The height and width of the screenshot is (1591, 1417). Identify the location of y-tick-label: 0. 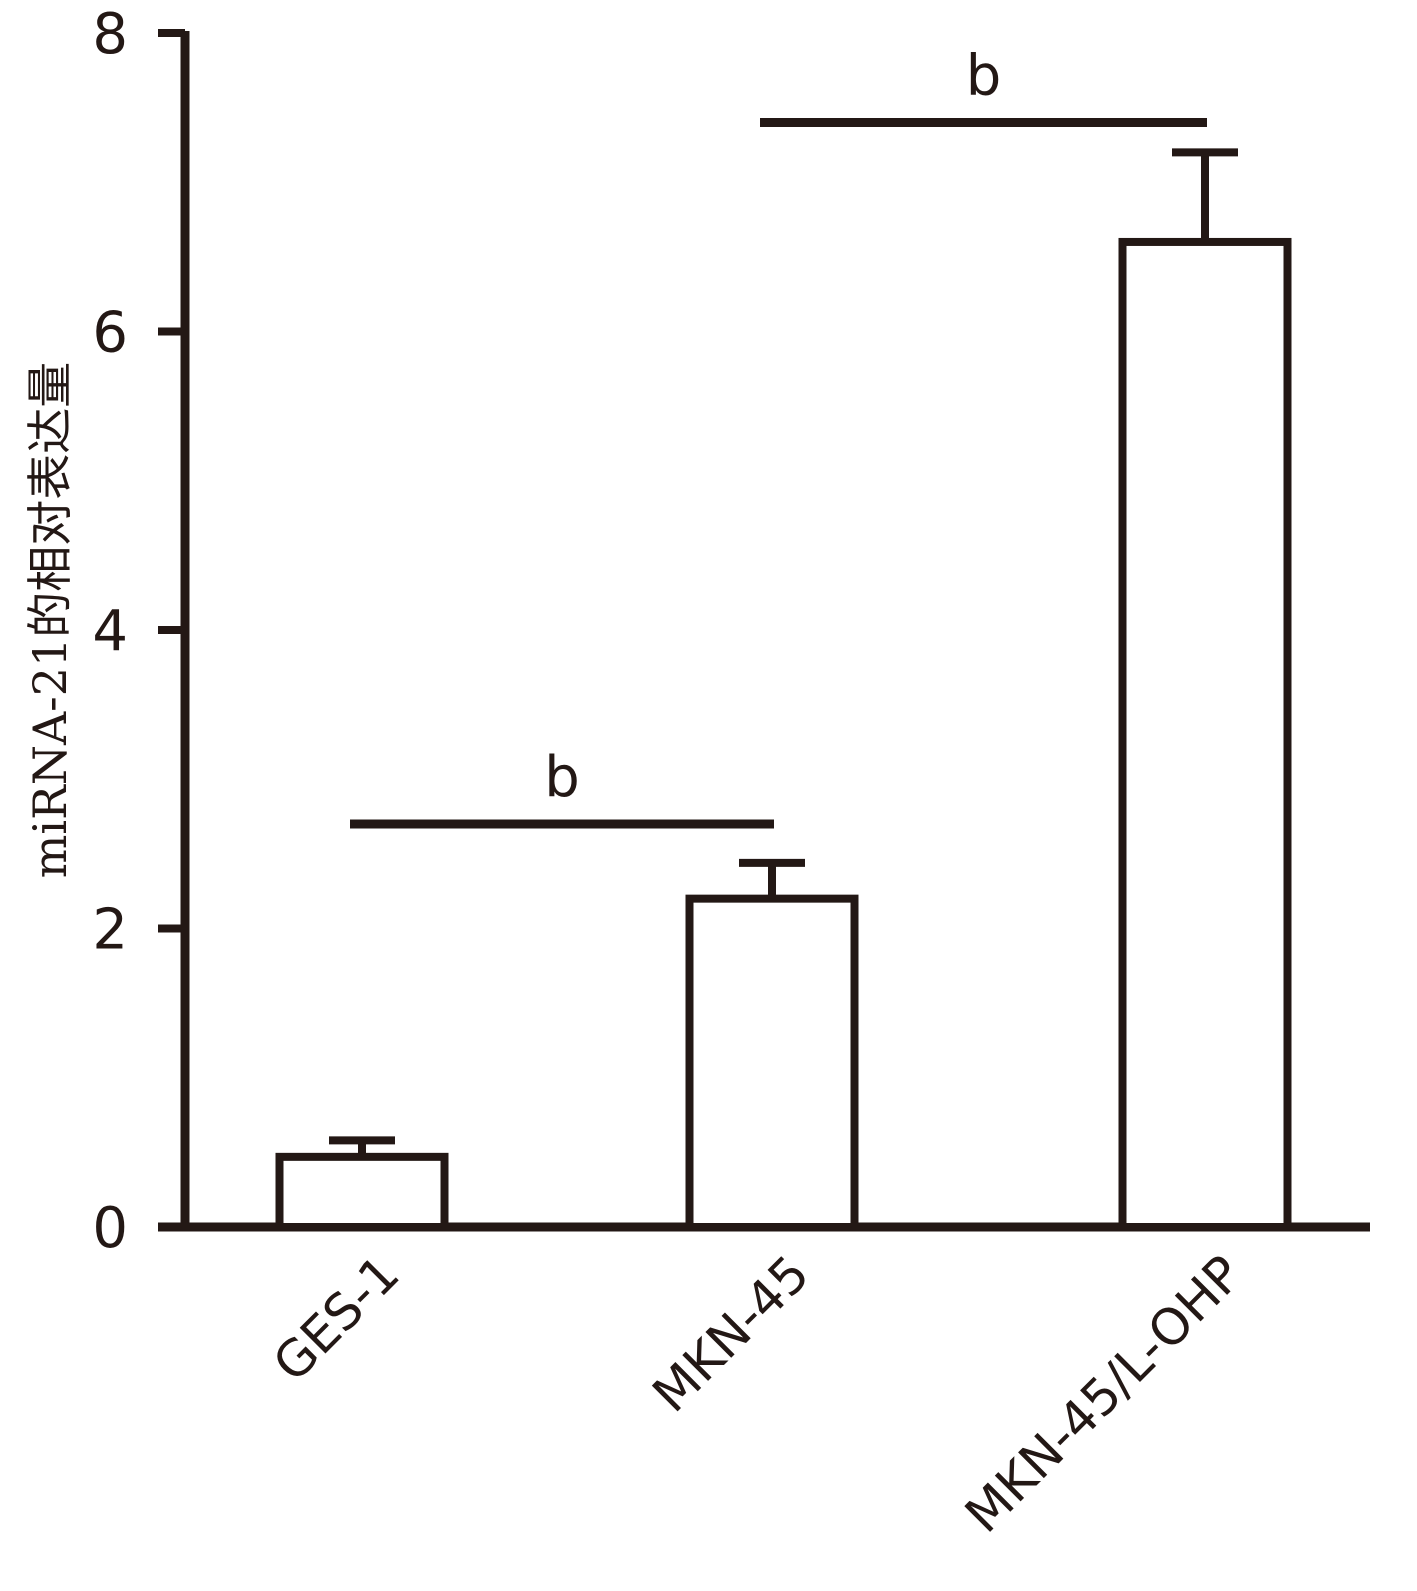
(110, 1228).